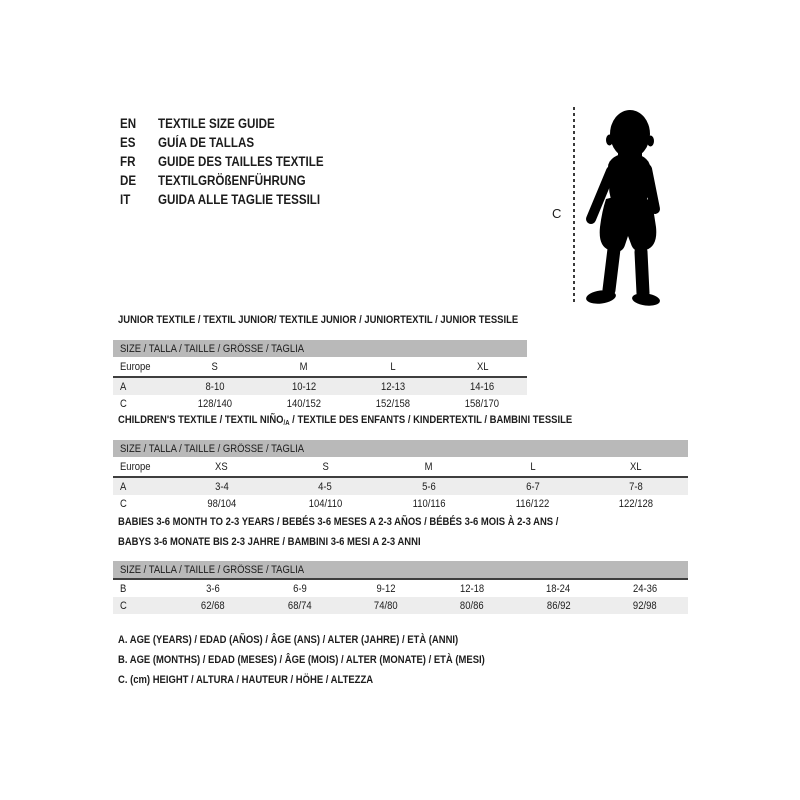 This screenshot has height=800, width=800. What do you see at coordinates (393, 404) in the screenshot?
I see `value-cell: 152/158` at bounding box center [393, 404].